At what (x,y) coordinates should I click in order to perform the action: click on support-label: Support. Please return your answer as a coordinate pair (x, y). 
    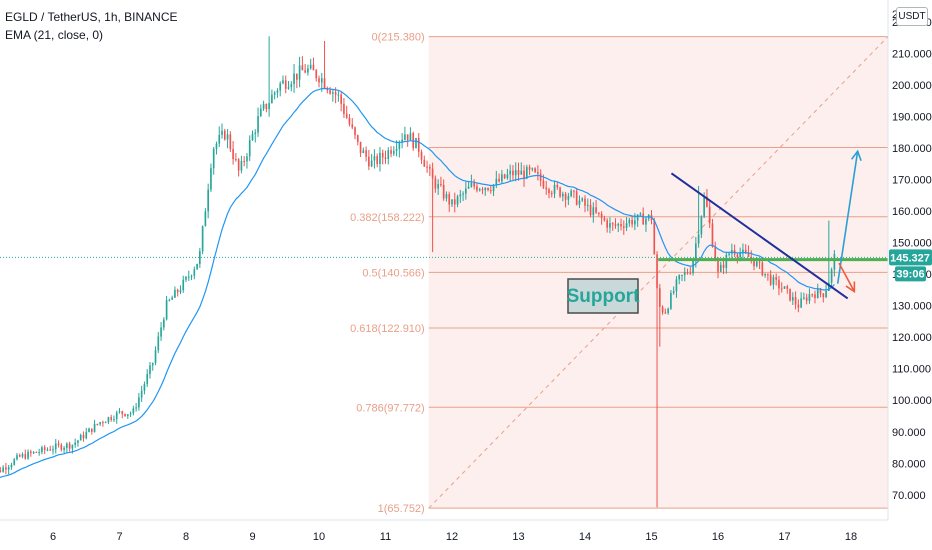
    Looking at the image, I should click on (603, 296).